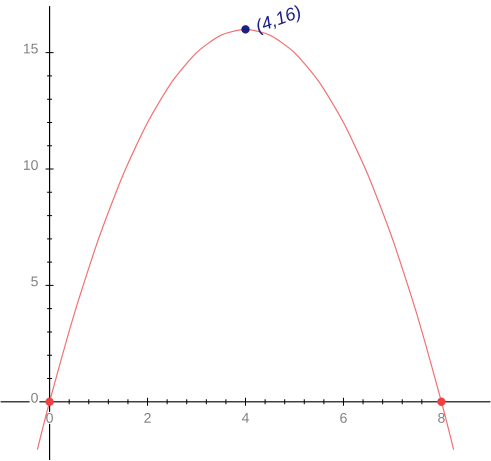  What do you see at coordinates (31, 49) in the screenshot?
I see `y-tick-label: 15` at bounding box center [31, 49].